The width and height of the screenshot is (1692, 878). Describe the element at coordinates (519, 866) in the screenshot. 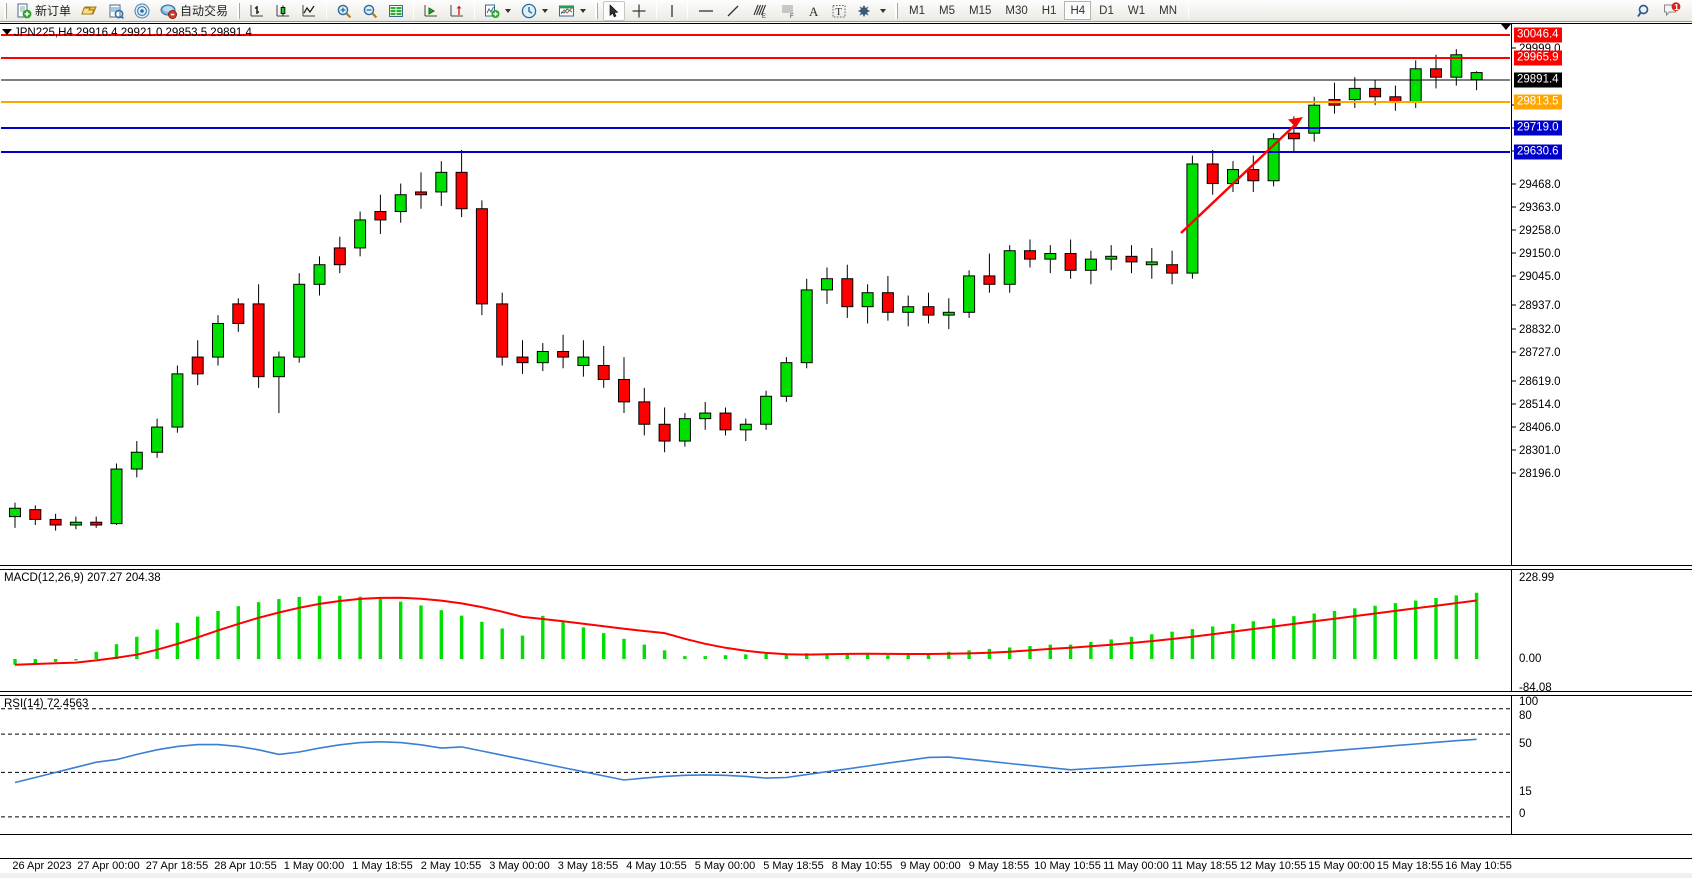

I see `time-axis-label: 3 May 00:00` at that location.